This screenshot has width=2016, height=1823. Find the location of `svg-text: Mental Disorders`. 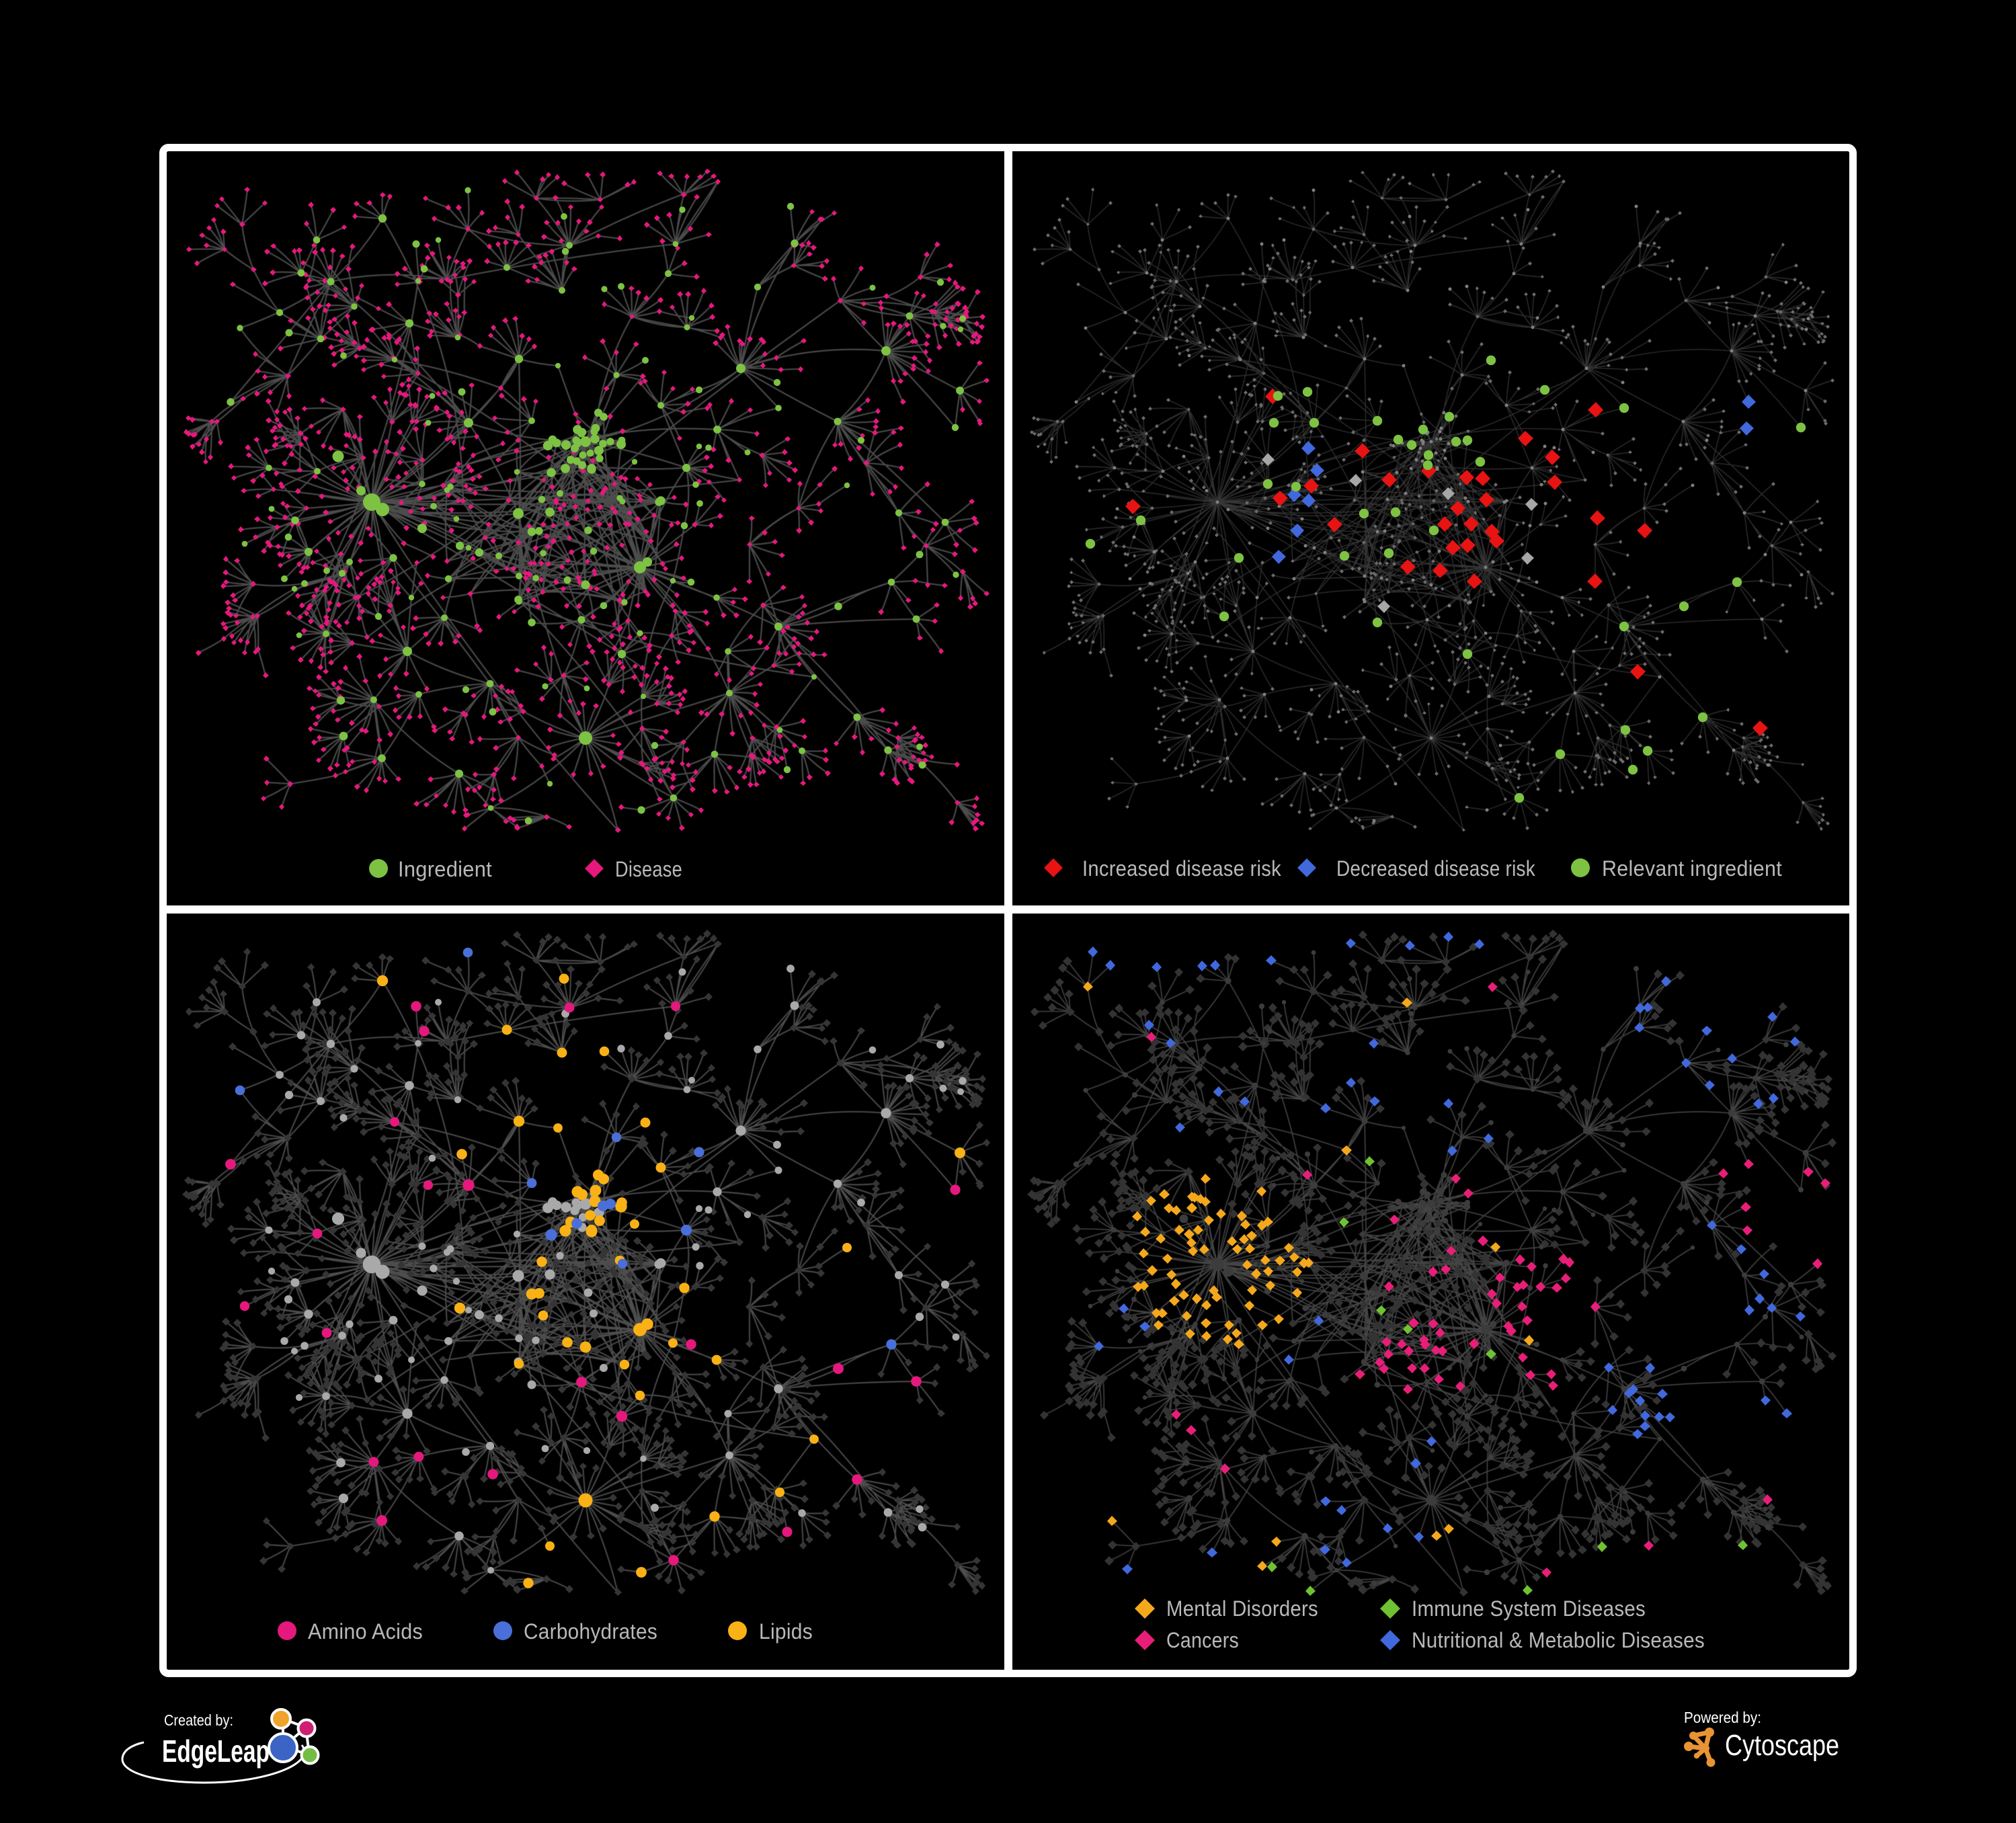

svg-text: Mental Disorders is located at coordinates (1242, 1609).